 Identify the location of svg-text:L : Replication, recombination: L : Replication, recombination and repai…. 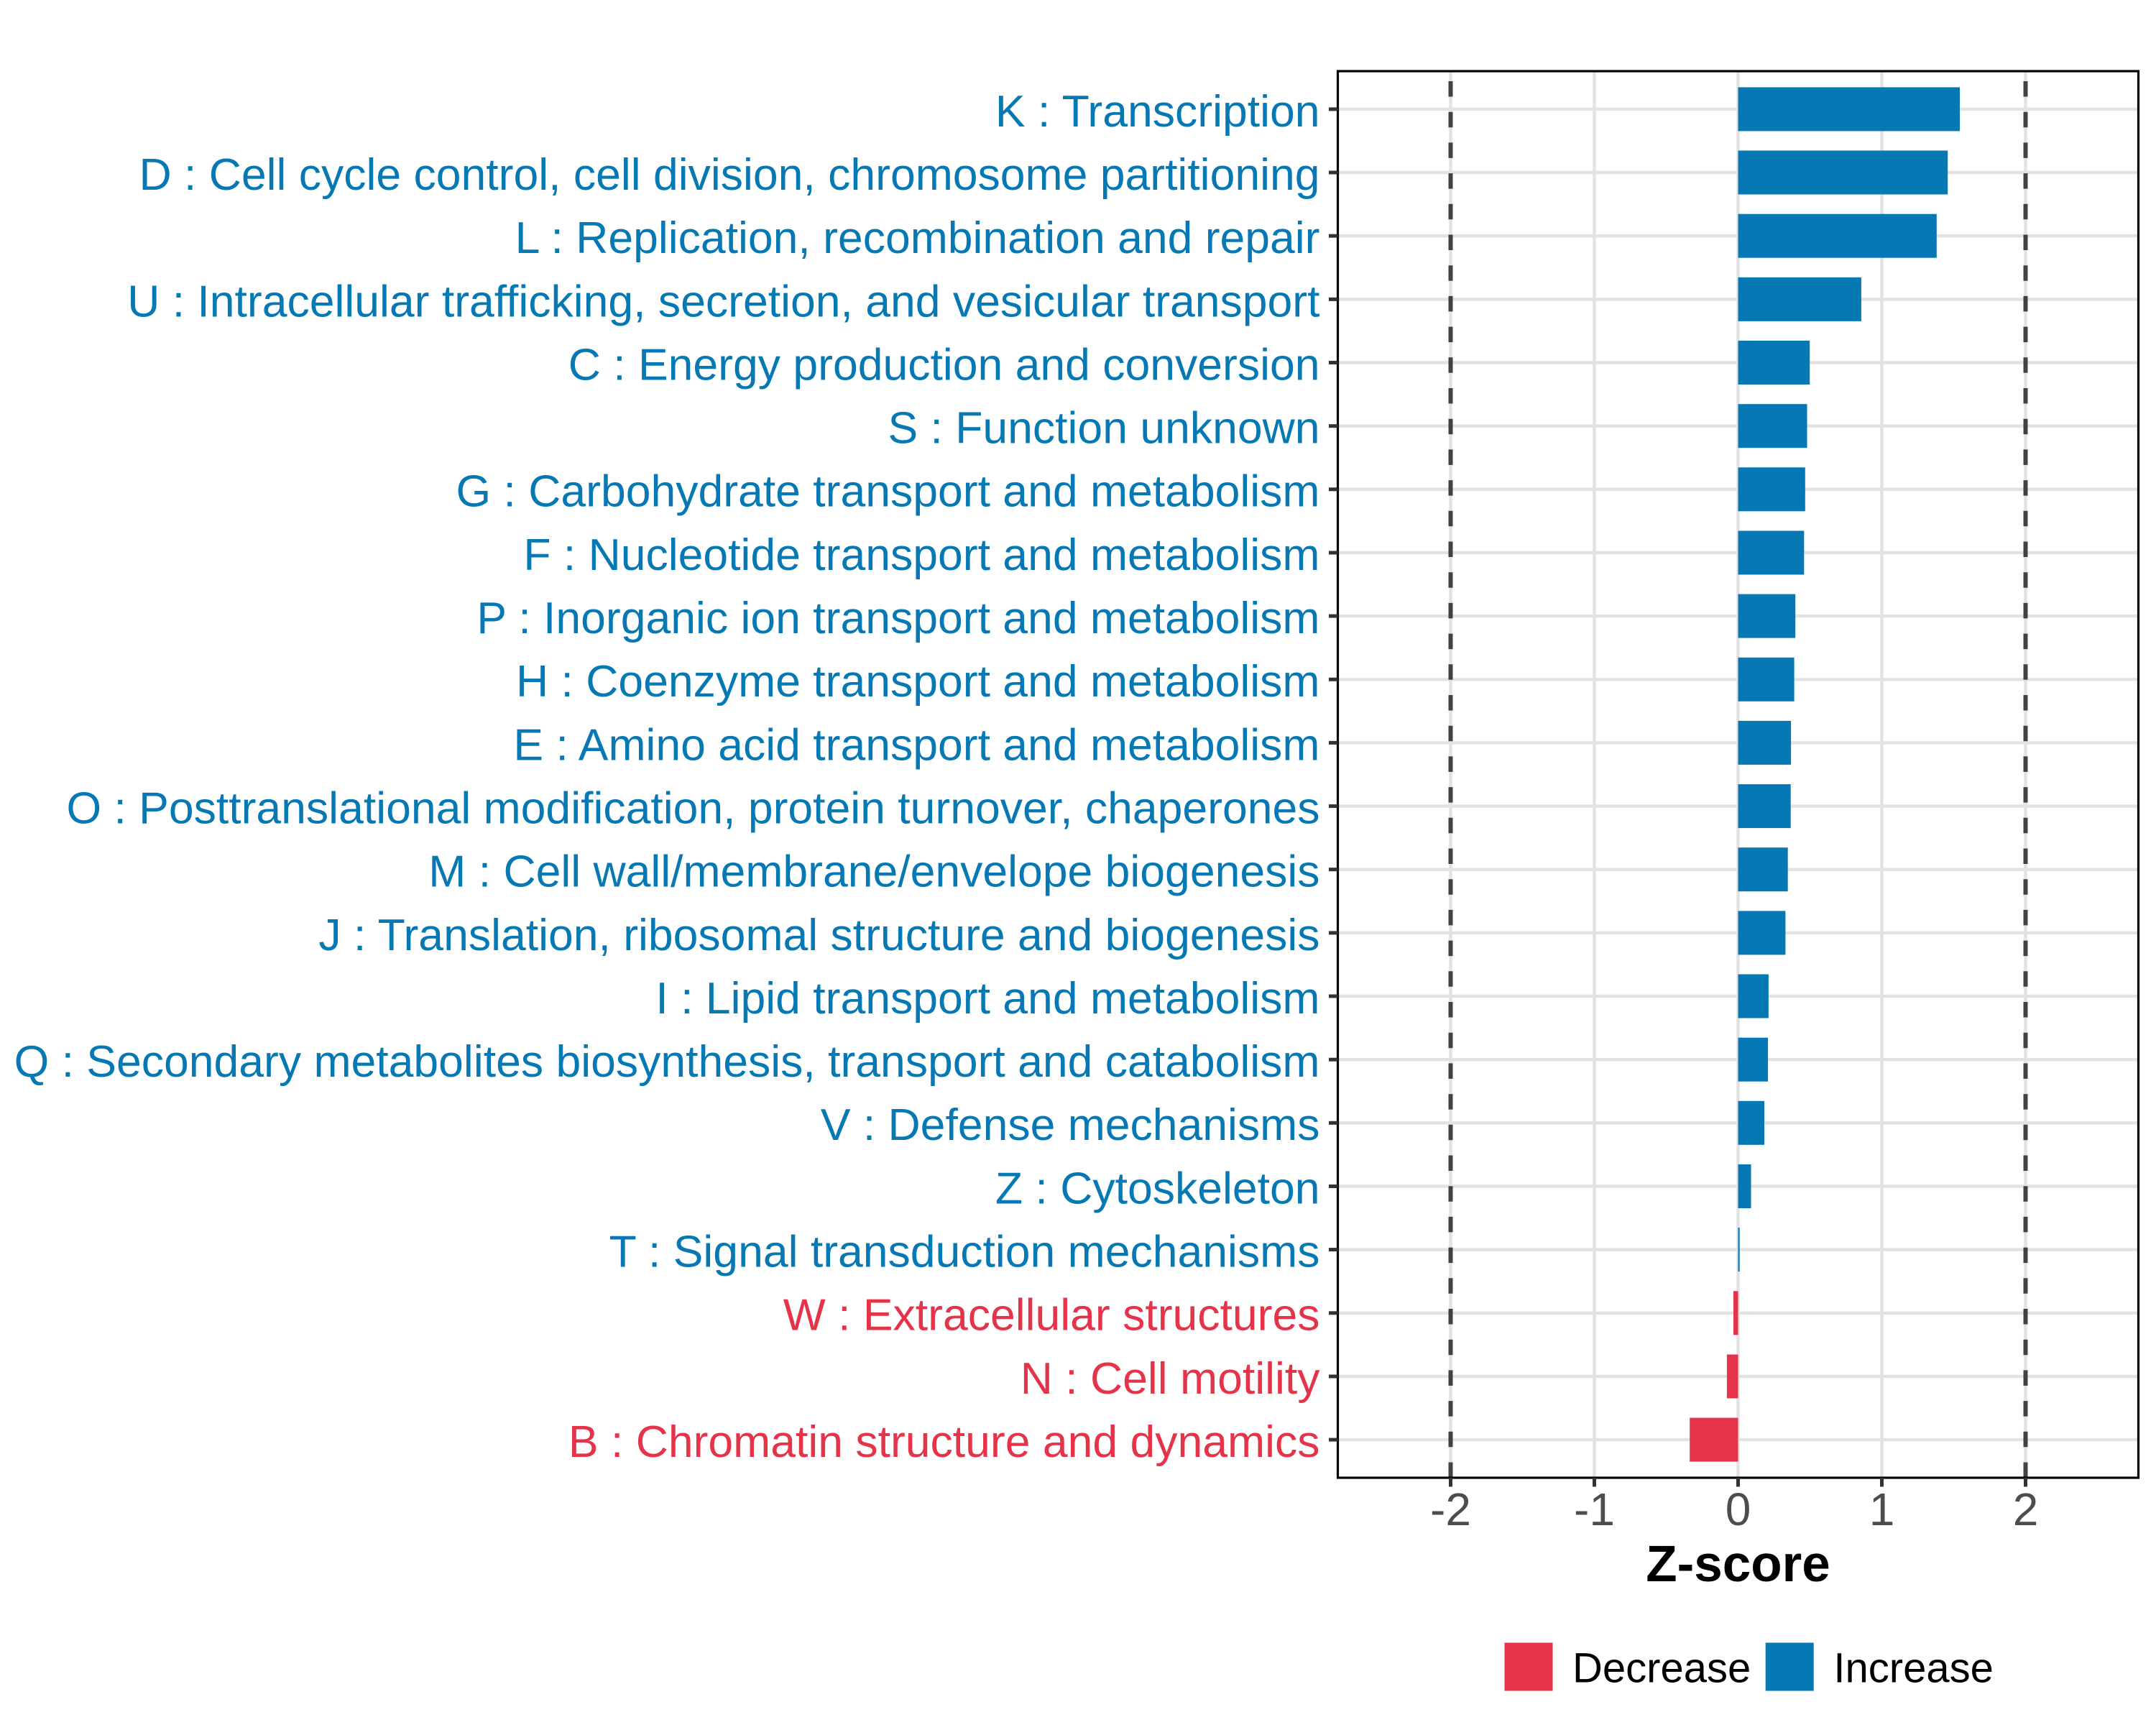
(917, 238).